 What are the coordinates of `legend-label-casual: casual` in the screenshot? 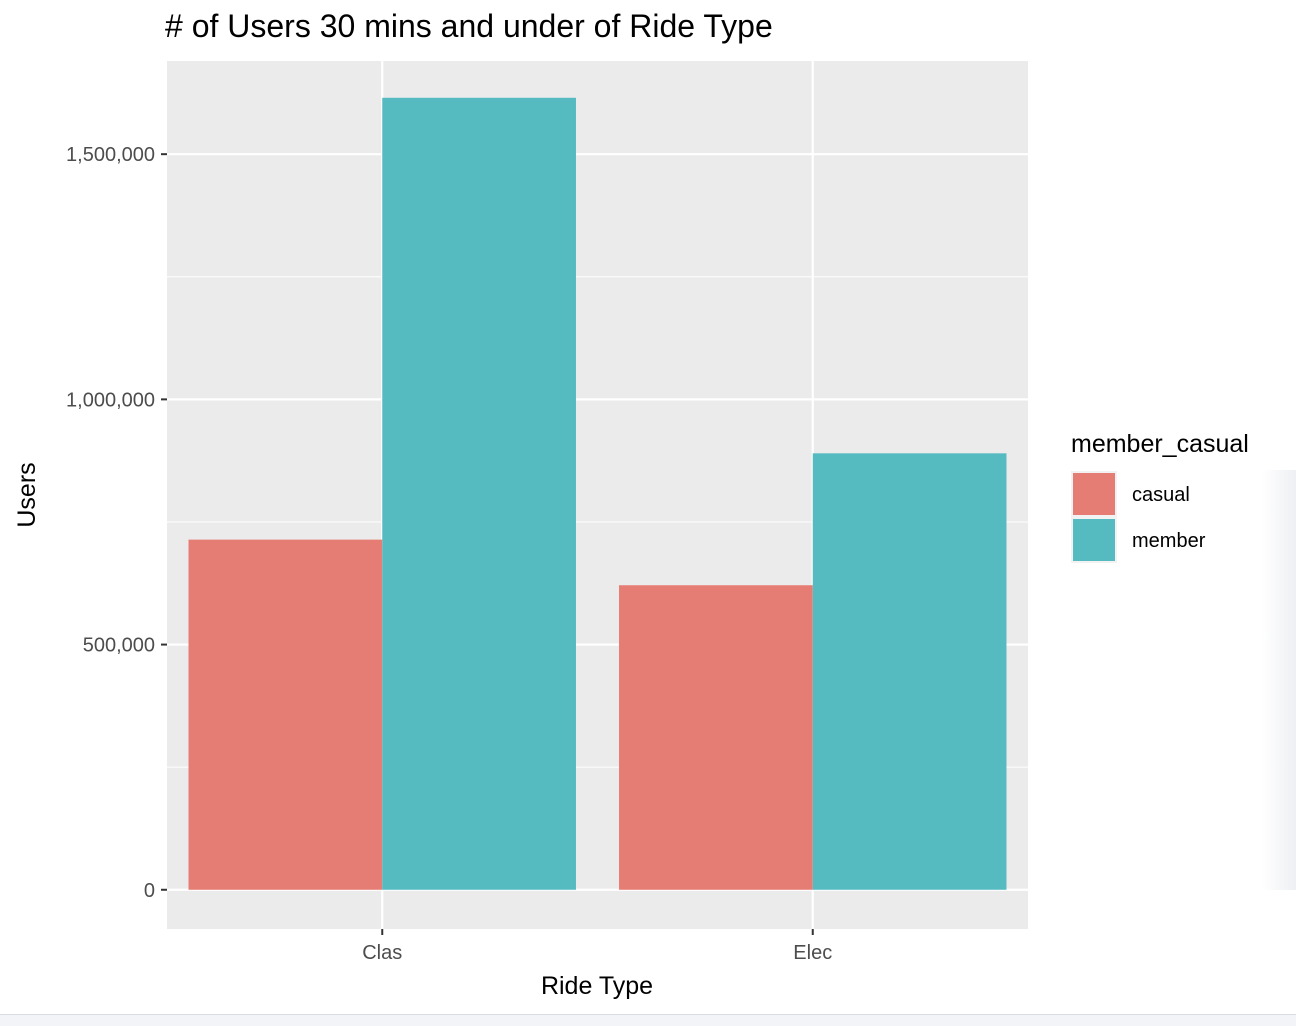 It's located at (1161, 495).